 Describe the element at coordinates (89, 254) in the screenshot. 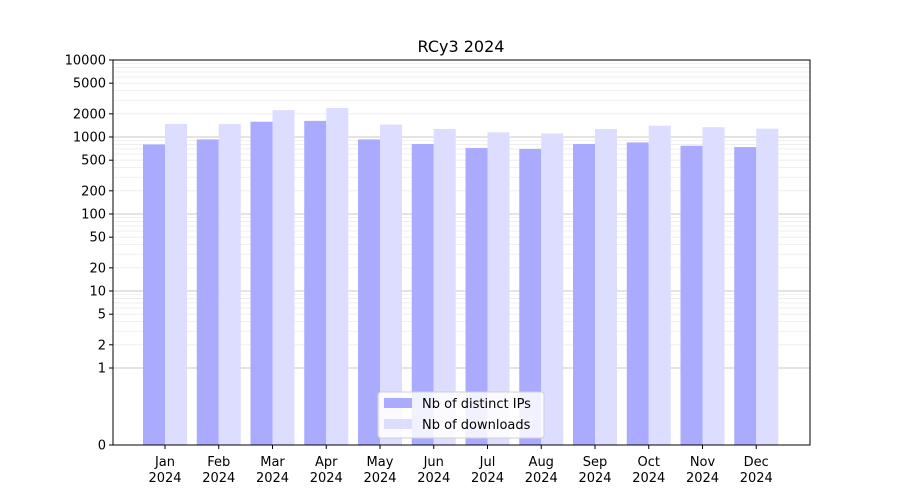

I see `y-axis: 0 1 2 5 10 20 50 100 200 500 1000 2000 5000 10000` at that location.